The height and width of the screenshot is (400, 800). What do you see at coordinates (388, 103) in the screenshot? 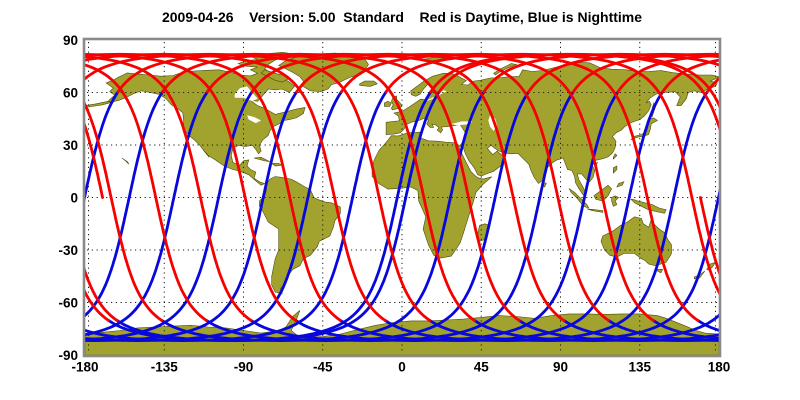
I see `land-ireland` at bounding box center [388, 103].